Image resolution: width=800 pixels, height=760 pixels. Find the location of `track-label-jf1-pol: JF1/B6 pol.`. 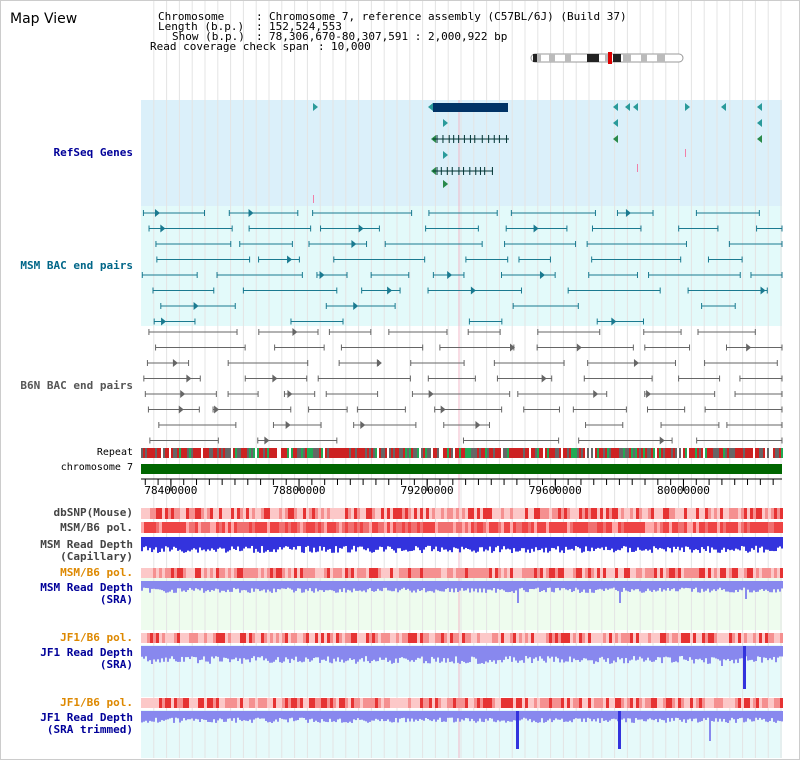

track-label-jf1-pol: JF1/B6 pol. is located at coordinates (96, 637).